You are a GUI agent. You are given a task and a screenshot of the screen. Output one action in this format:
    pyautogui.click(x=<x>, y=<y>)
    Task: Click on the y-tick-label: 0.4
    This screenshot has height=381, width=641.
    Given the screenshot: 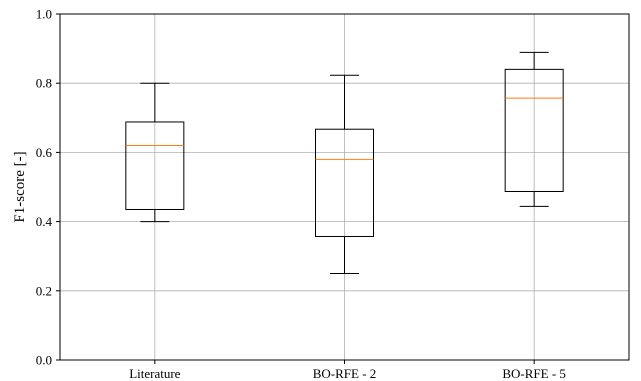 What is the action you would take?
    pyautogui.click(x=44, y=221)
    